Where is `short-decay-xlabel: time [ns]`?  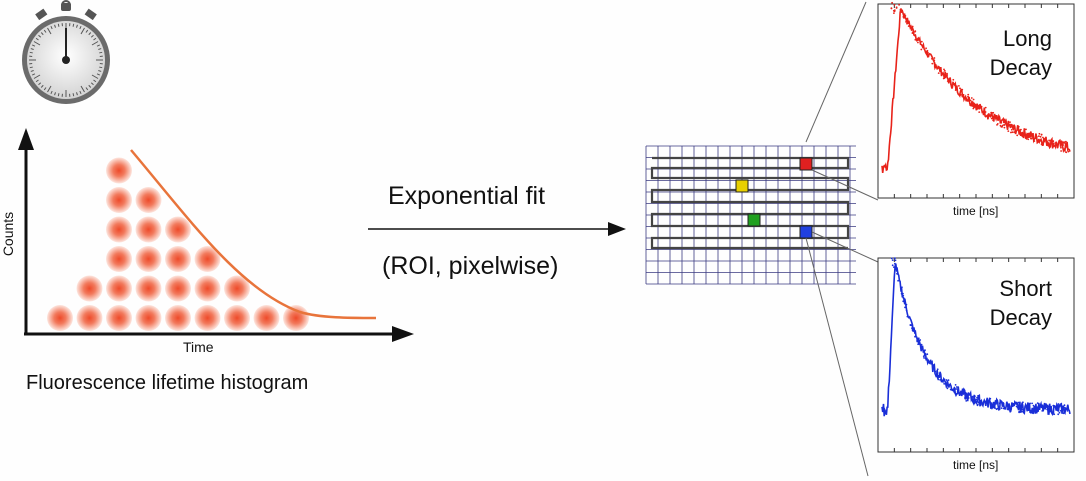
short-decay-xlabel: time [ns] is located at coordinates (976, 465).